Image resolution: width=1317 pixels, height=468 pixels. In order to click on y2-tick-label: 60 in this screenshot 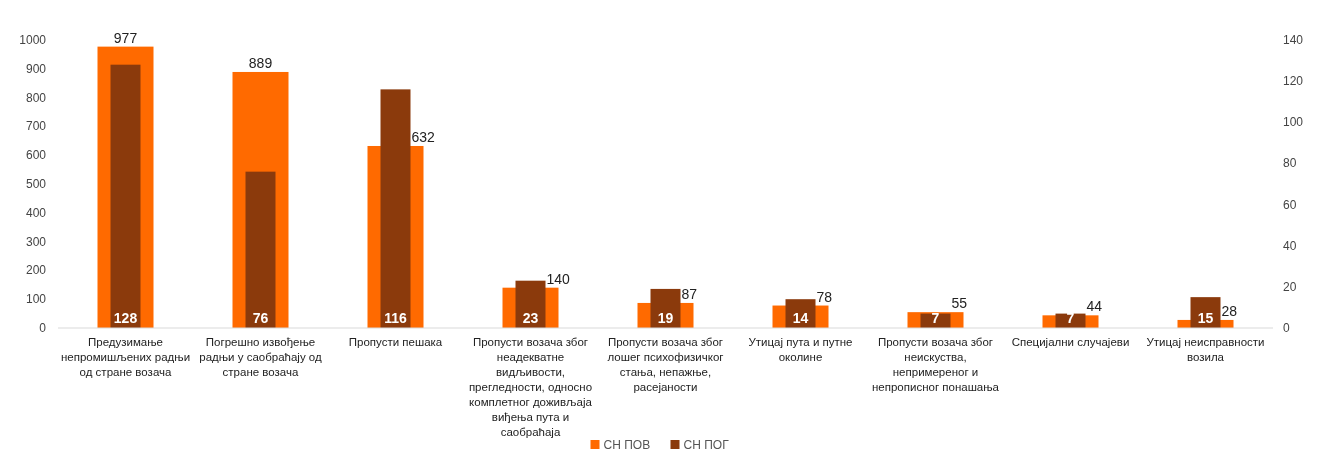, I will do `click(1290, 204)`.